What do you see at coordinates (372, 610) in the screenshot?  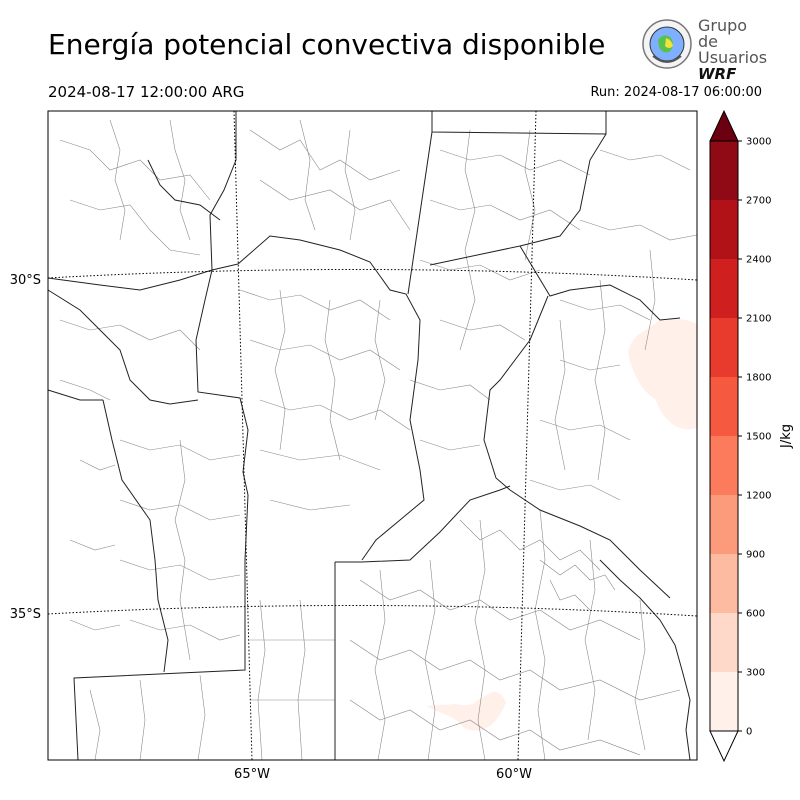 I see `parallel-35s` at bounding box center [372, 610].